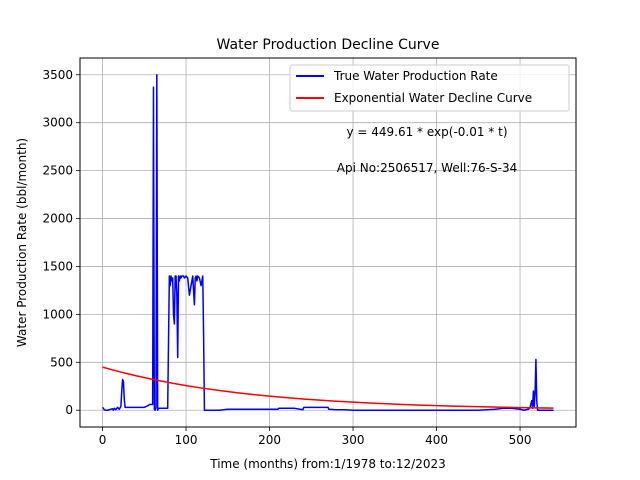 The height and width of the screenshot is (480, 640). Describe the element at coordinates (269, 440) in the screenshot. I see `x-tick-label: 200` at that location.